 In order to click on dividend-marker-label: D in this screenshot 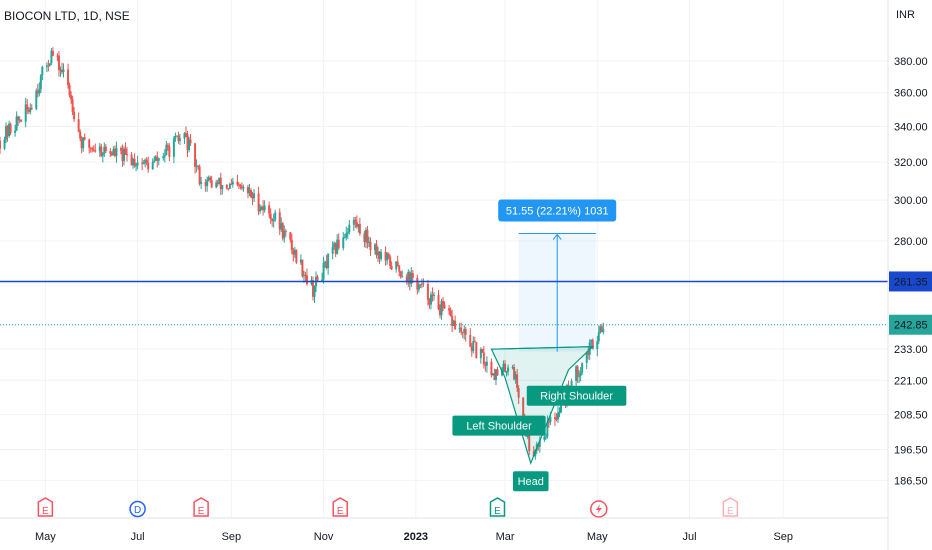, I will do `click(137, 510)`.